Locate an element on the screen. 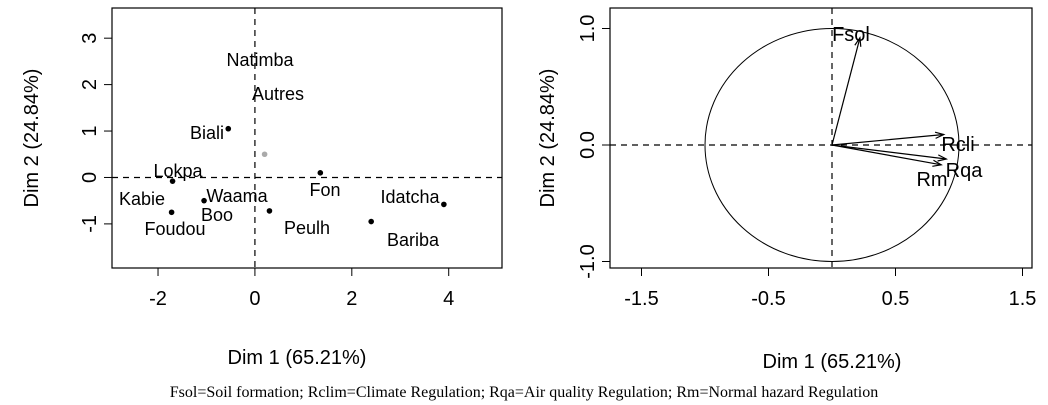 Image resolution: width=1048 pixels, height=405 pixels. x-tick-label: -0.5 is located at coordinates (768, 299).